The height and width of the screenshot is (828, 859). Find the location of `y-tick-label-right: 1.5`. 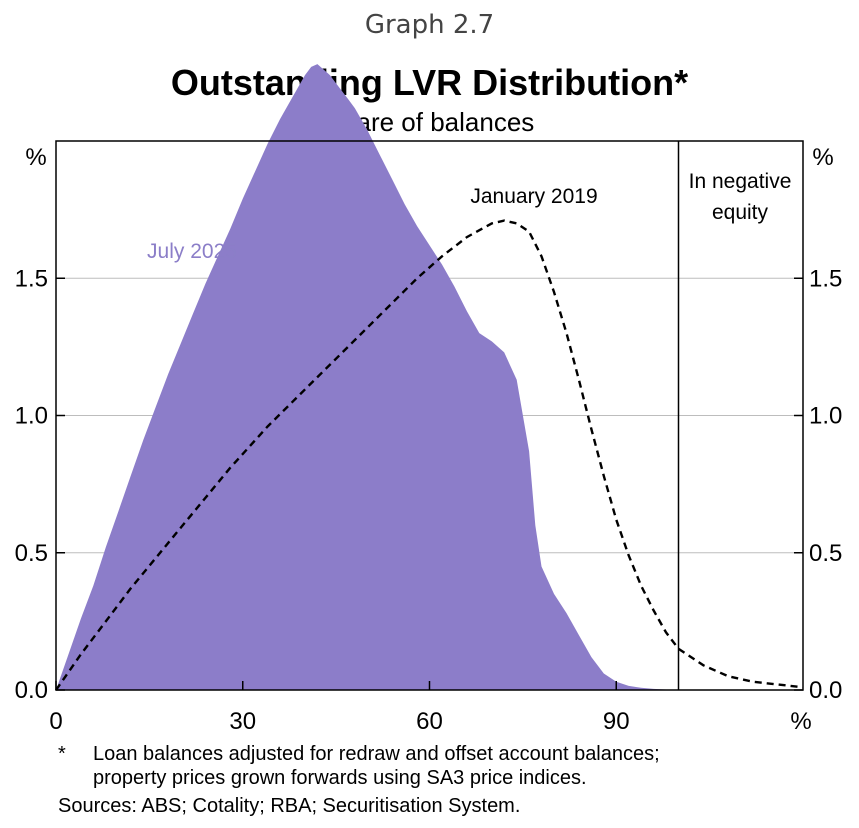

y-tick-label-right: 1.5 is located at coordinates (825, 278).